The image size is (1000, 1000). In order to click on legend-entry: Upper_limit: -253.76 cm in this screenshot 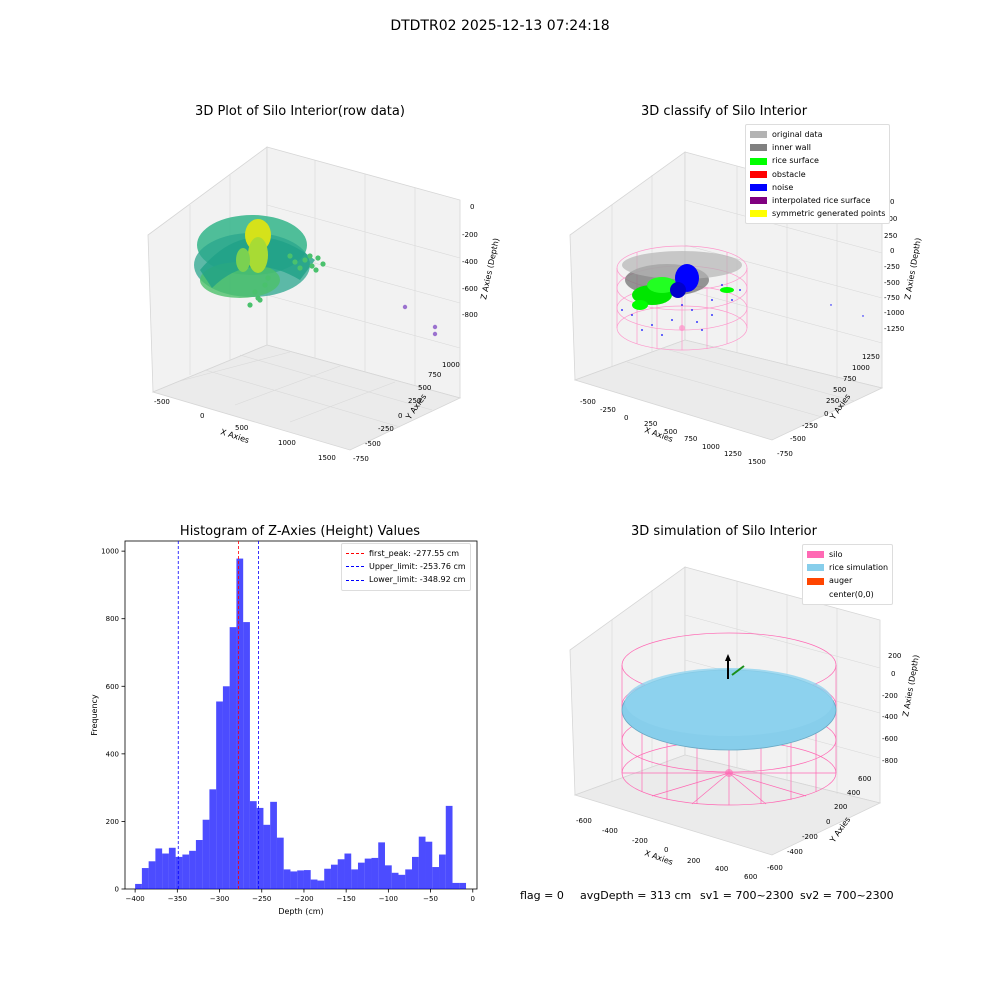, I will do `click(406, 566)`.